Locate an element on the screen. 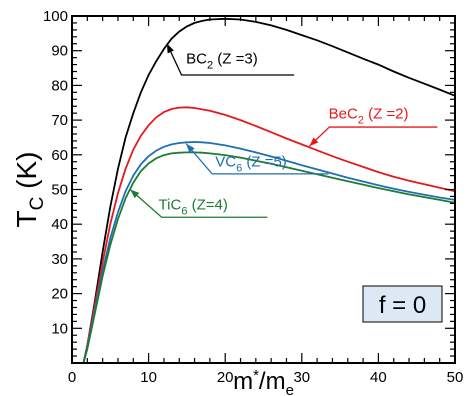  series-label-1: BeC2 (Z =2) is located at coordinates (369, 116).